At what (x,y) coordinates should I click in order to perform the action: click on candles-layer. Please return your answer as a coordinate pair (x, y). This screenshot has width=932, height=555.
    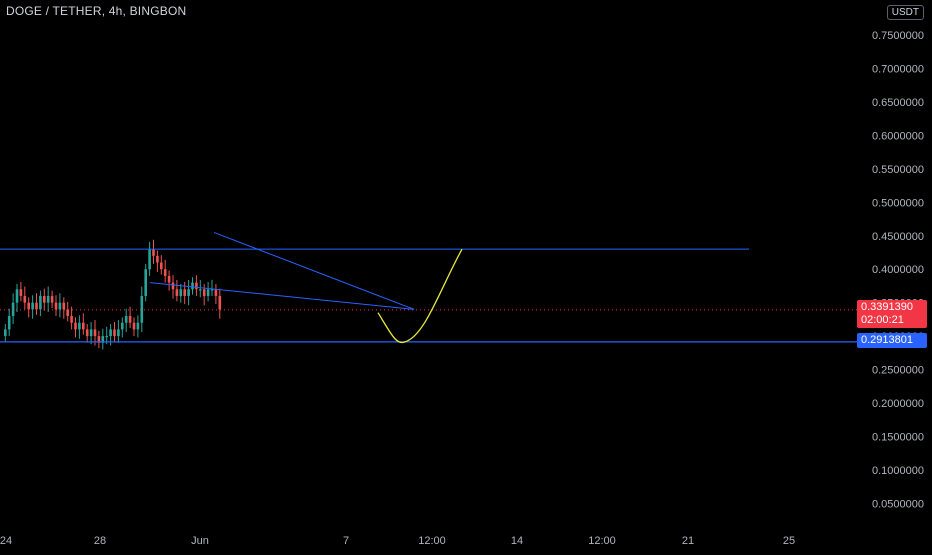
    Looking at the image, I should click on (113, 294).